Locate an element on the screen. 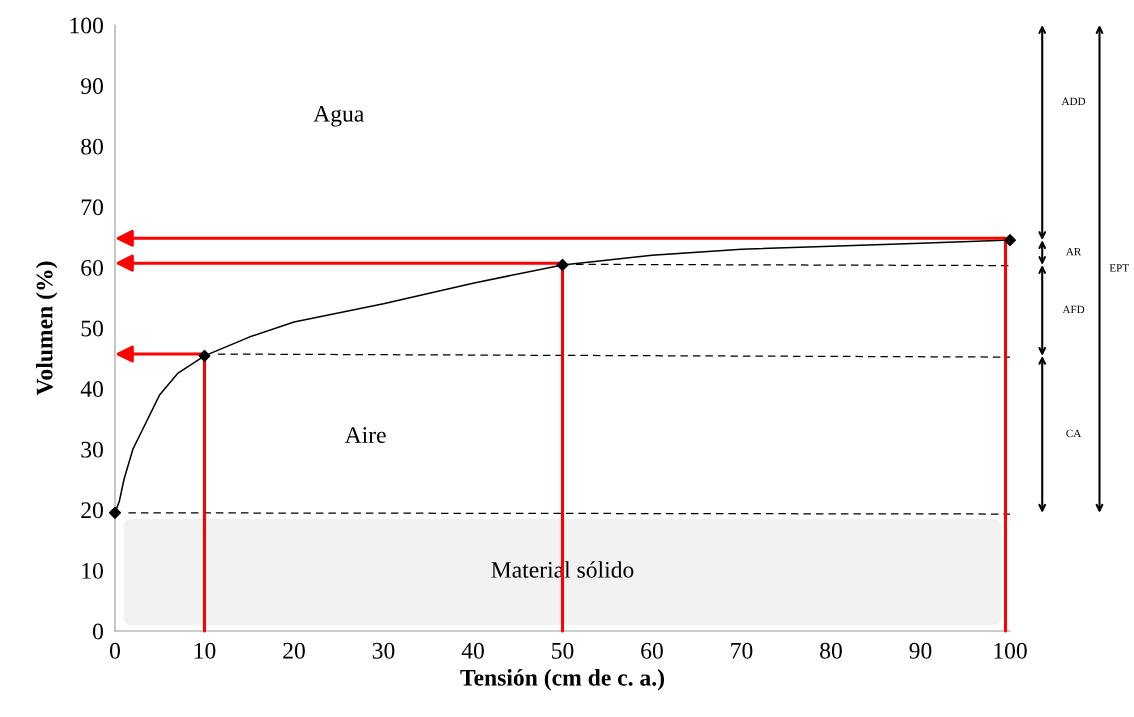 Image resolution: width=1134 pixels, height=717 pixels. annotation: Aire is located at coordinates (365, 435).